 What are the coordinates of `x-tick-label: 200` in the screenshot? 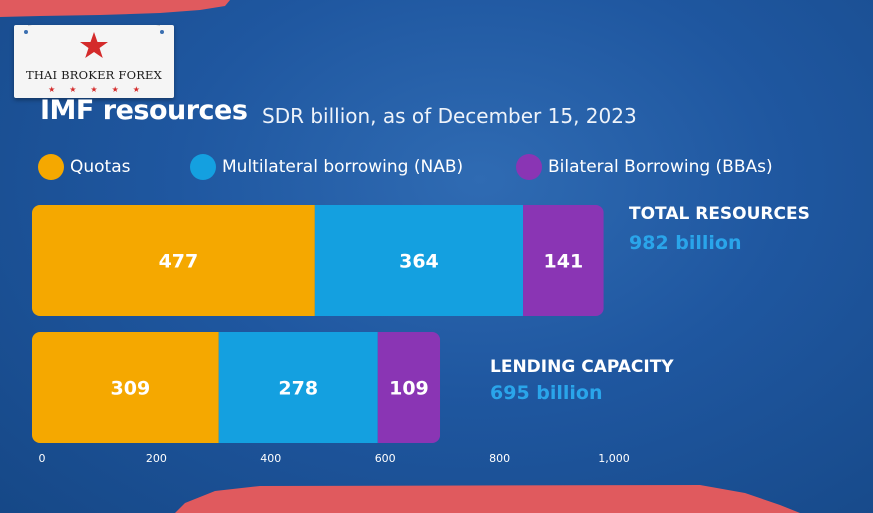 It's located at (156, 458).